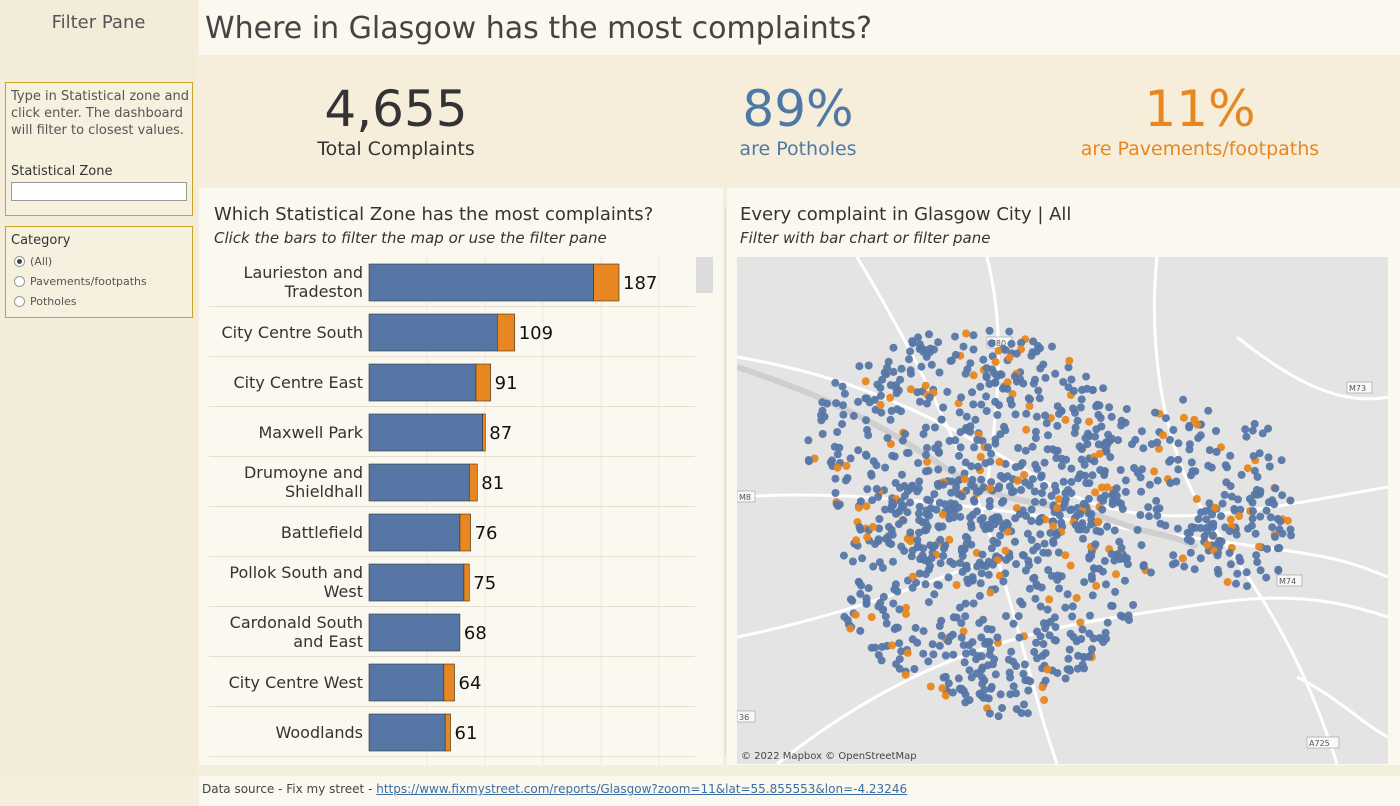 The width and height of the screenshot is (1400, 806). I want to click on map-road-label: 36, so click(746, 716).